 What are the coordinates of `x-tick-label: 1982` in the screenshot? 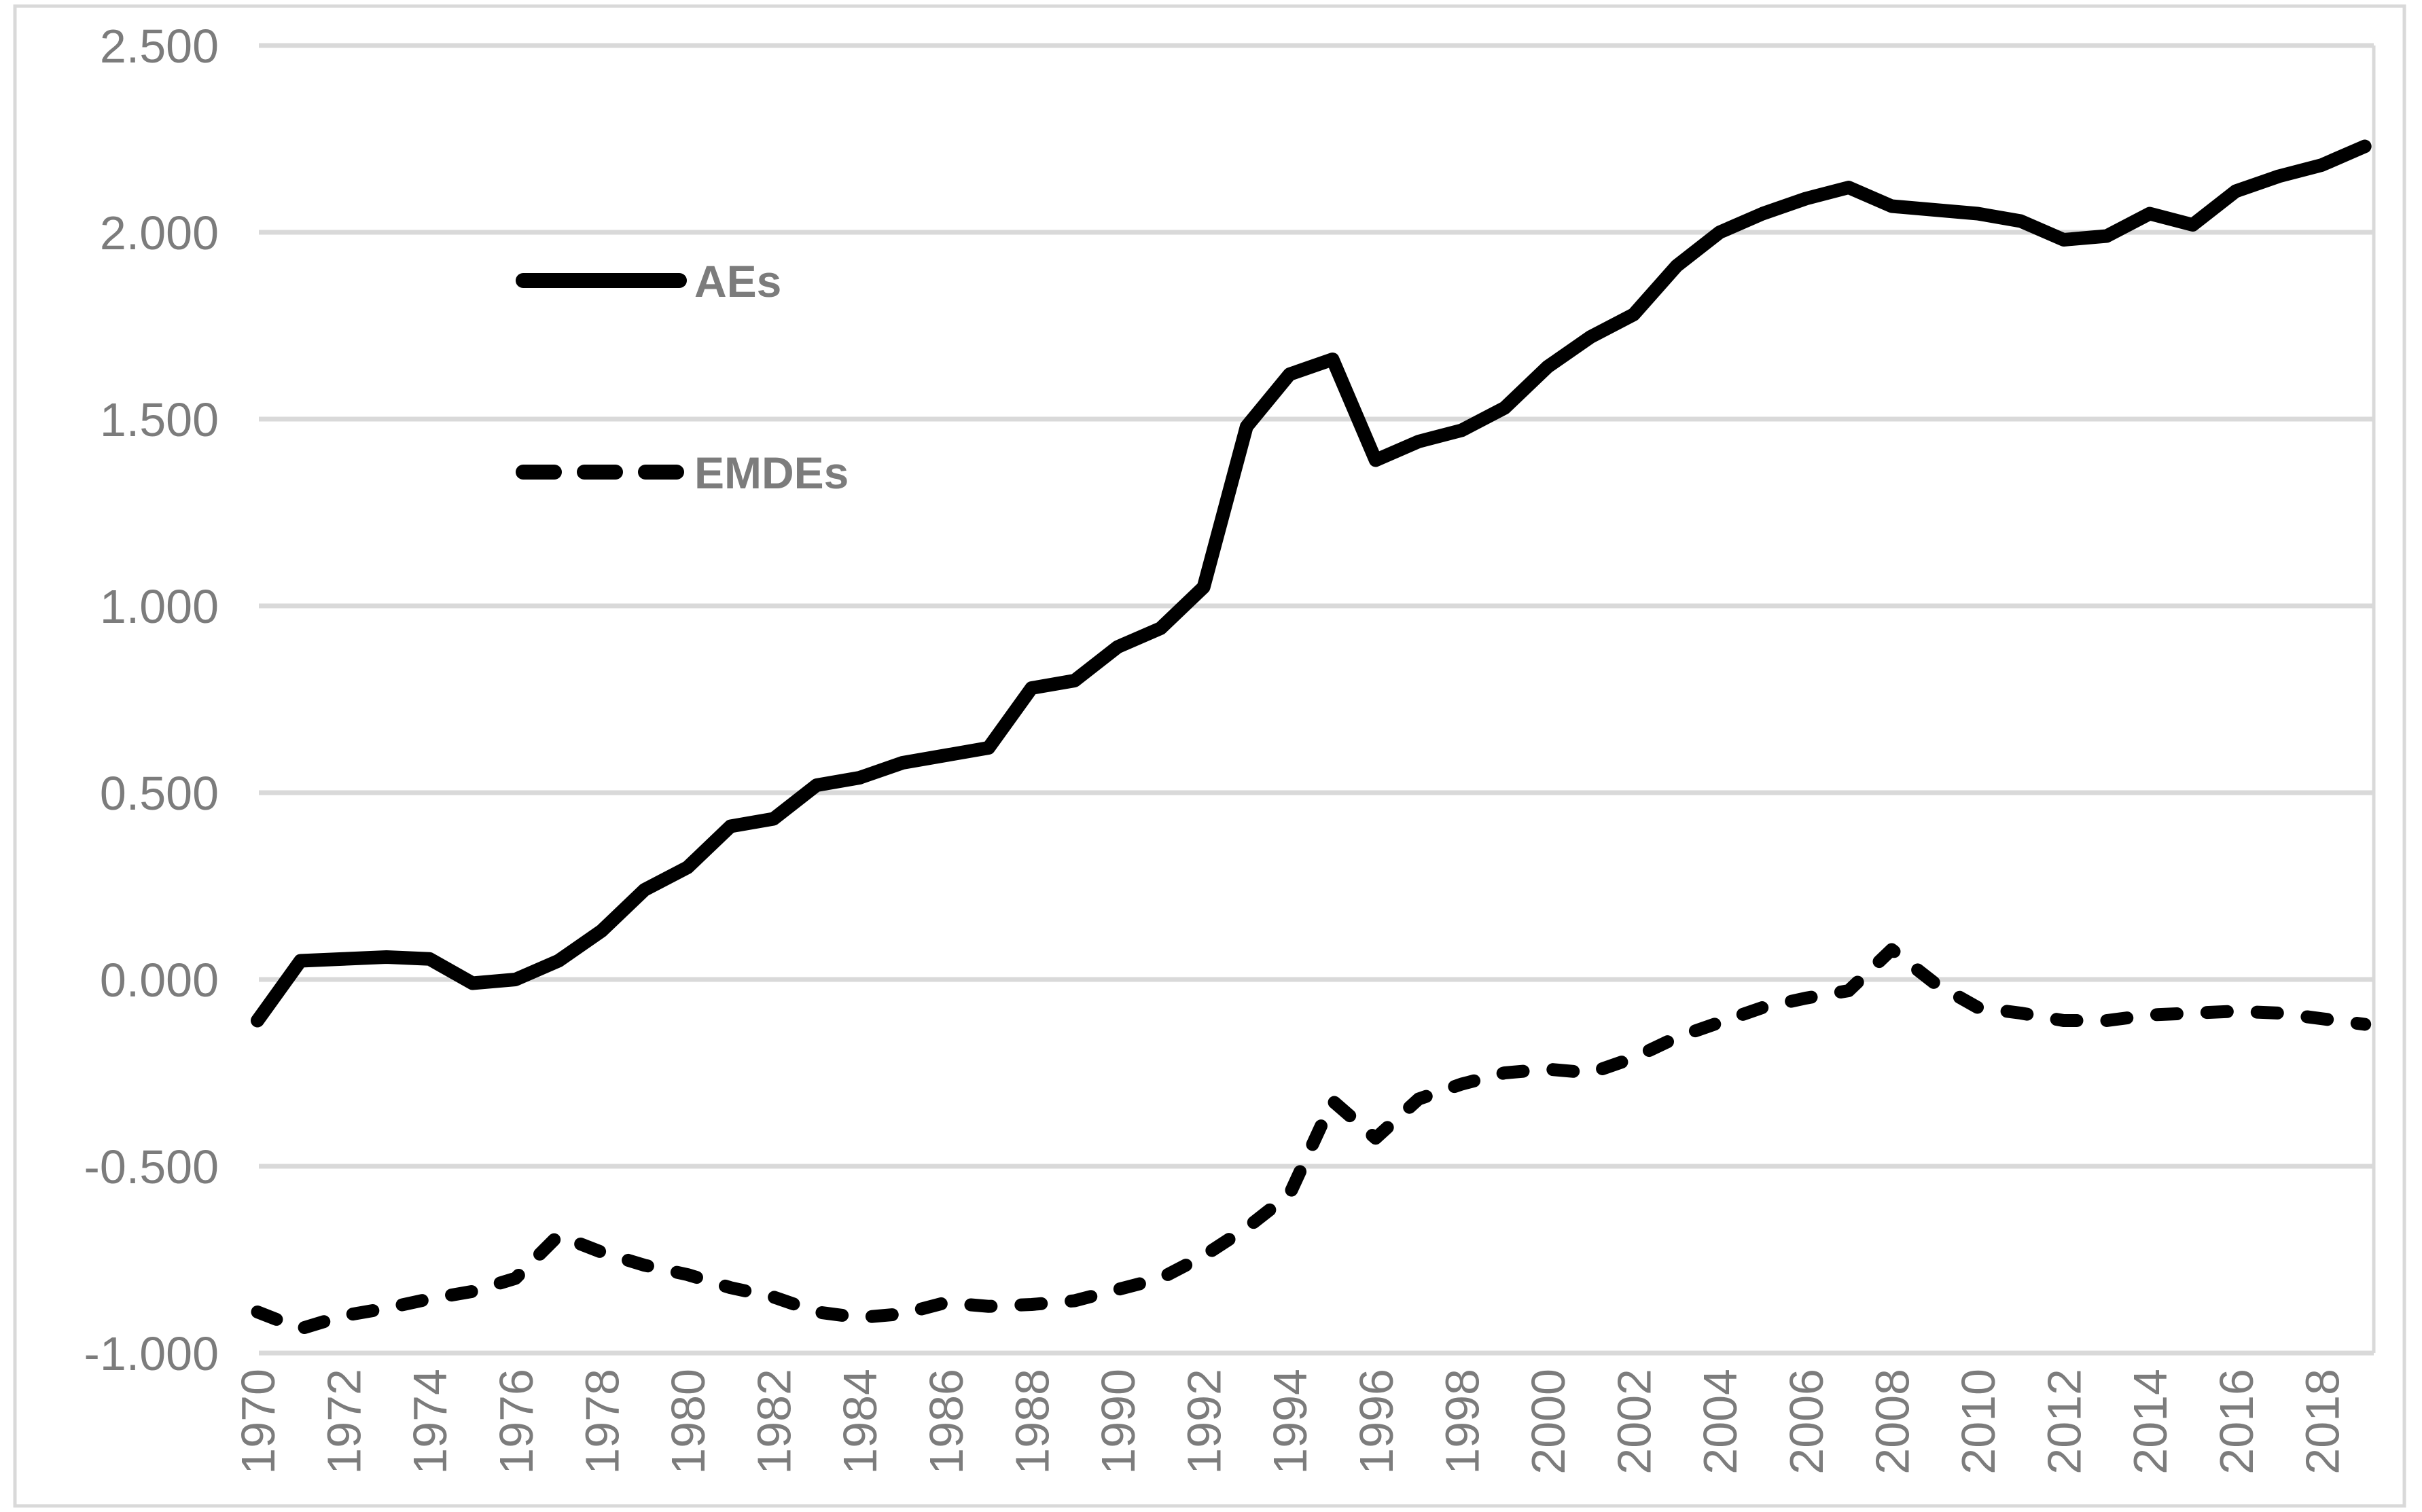 It's located at (775, 1422).